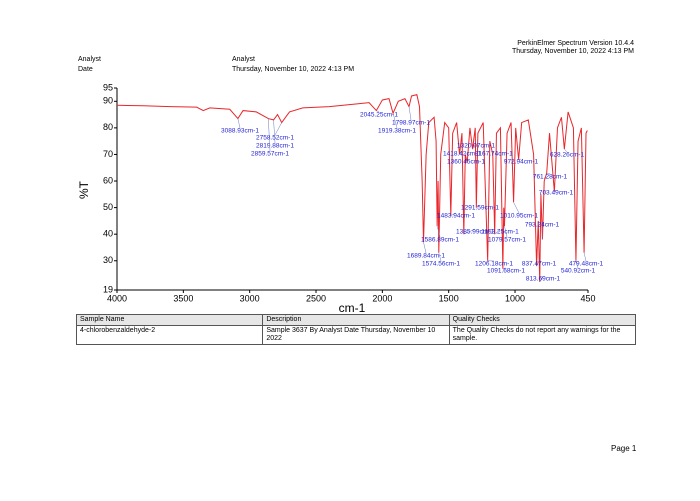 The height and width of the screenshot is (501, 700). What do you see at coordinates (84, 189) in the screenshot?
I see `y-axis-label: %T` at bounding box center [84, 189].